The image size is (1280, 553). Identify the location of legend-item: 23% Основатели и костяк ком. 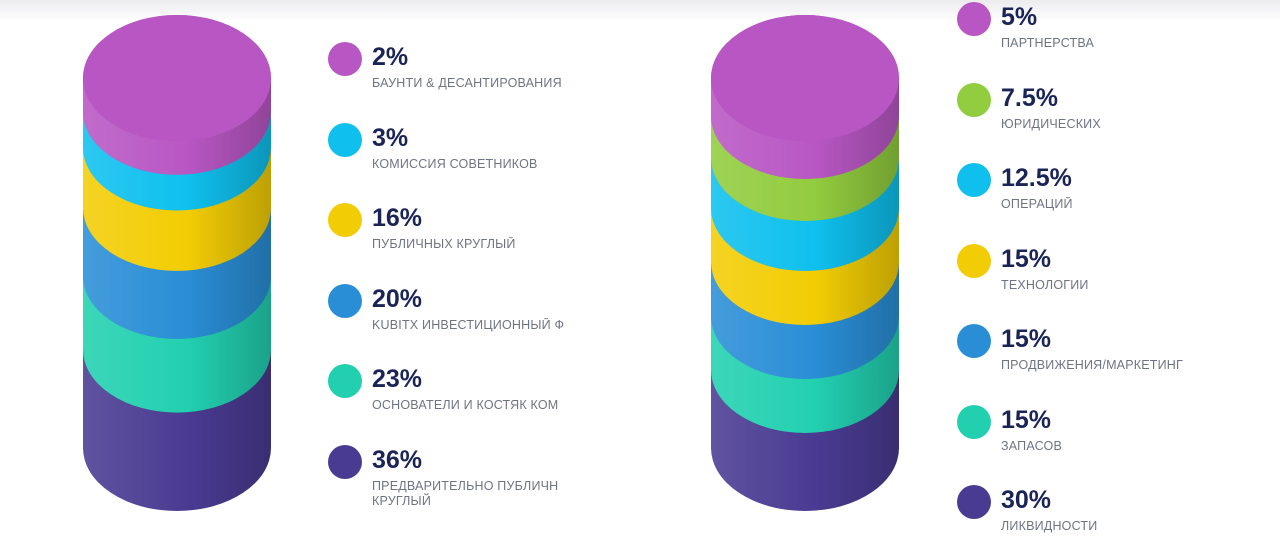
(447, 397).